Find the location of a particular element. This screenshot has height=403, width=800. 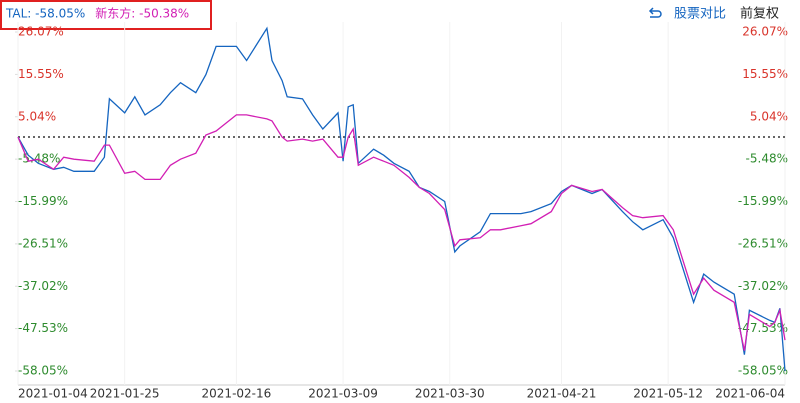

x-tick-label: 2021-02-16 is located at coordinates (237, 394).